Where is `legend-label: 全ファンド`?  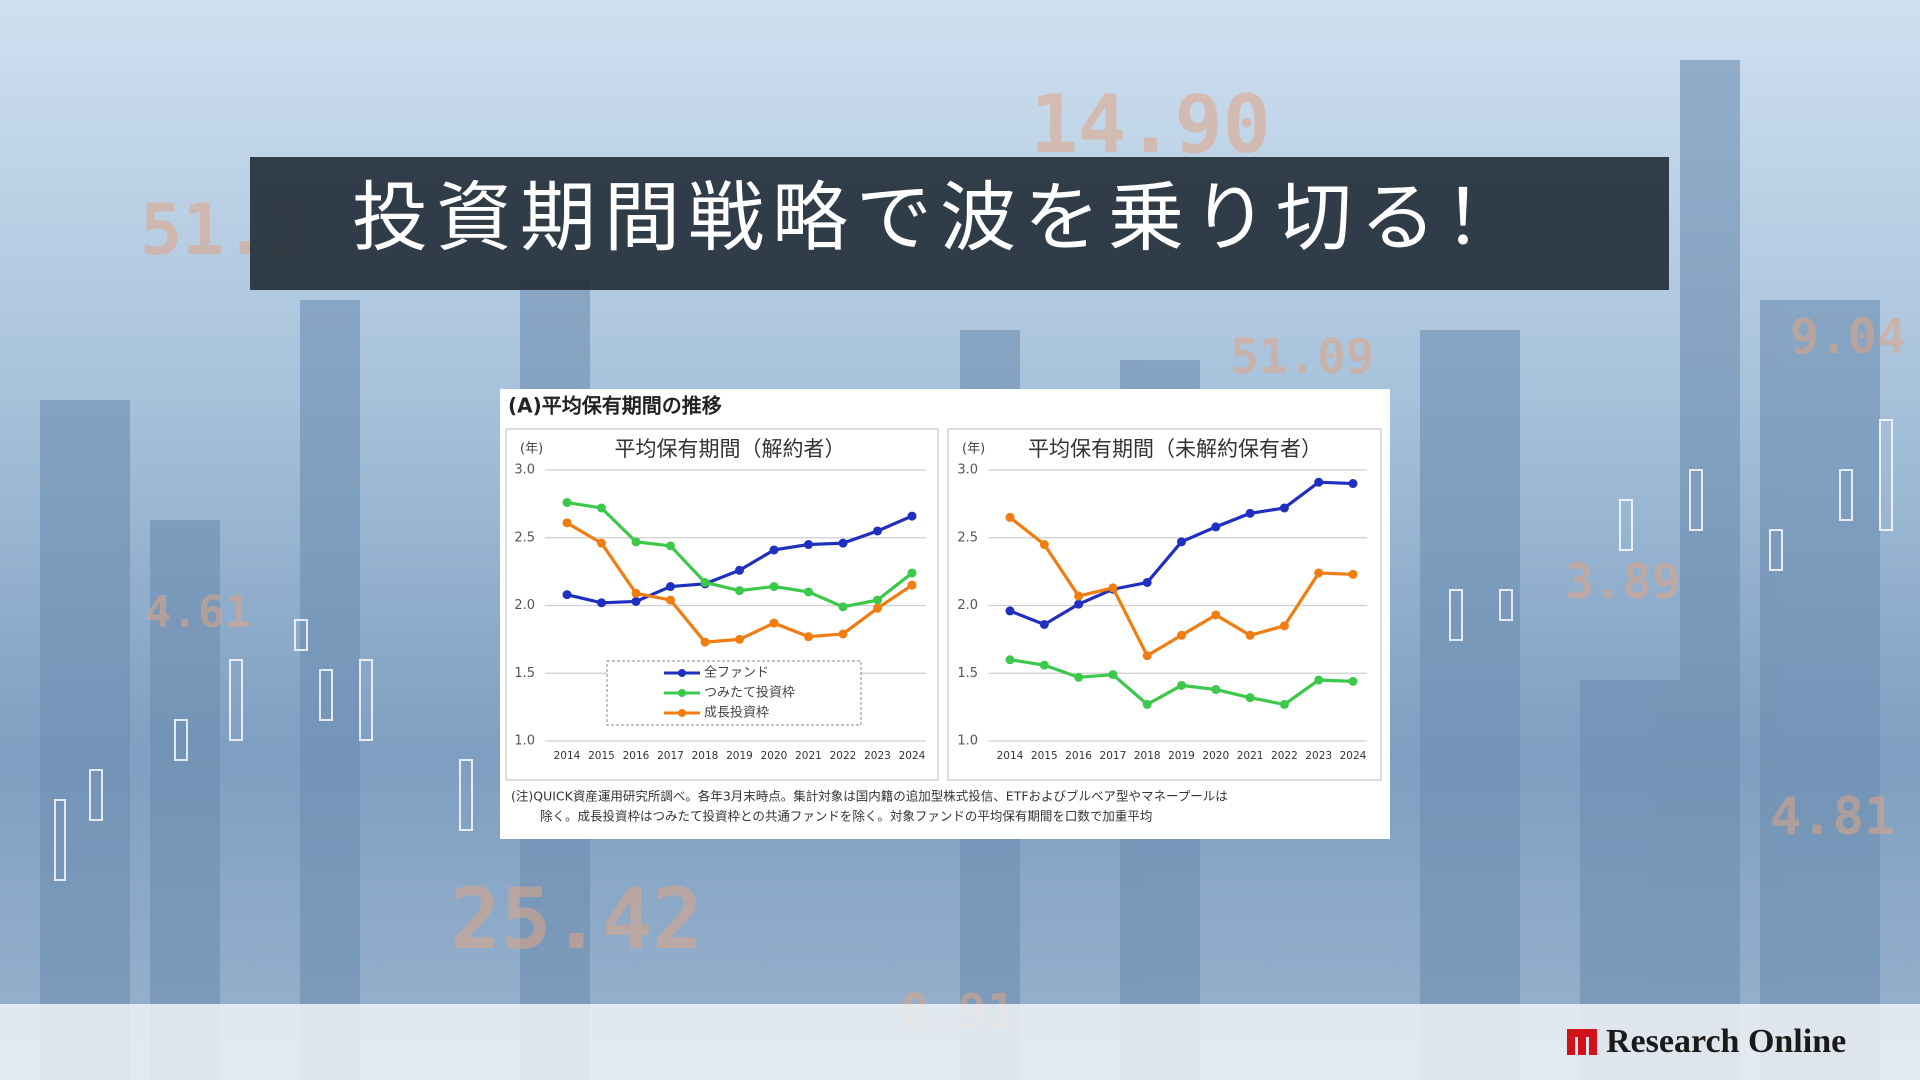
legend-label: 全ファンド is located at coordinates (736, 673).